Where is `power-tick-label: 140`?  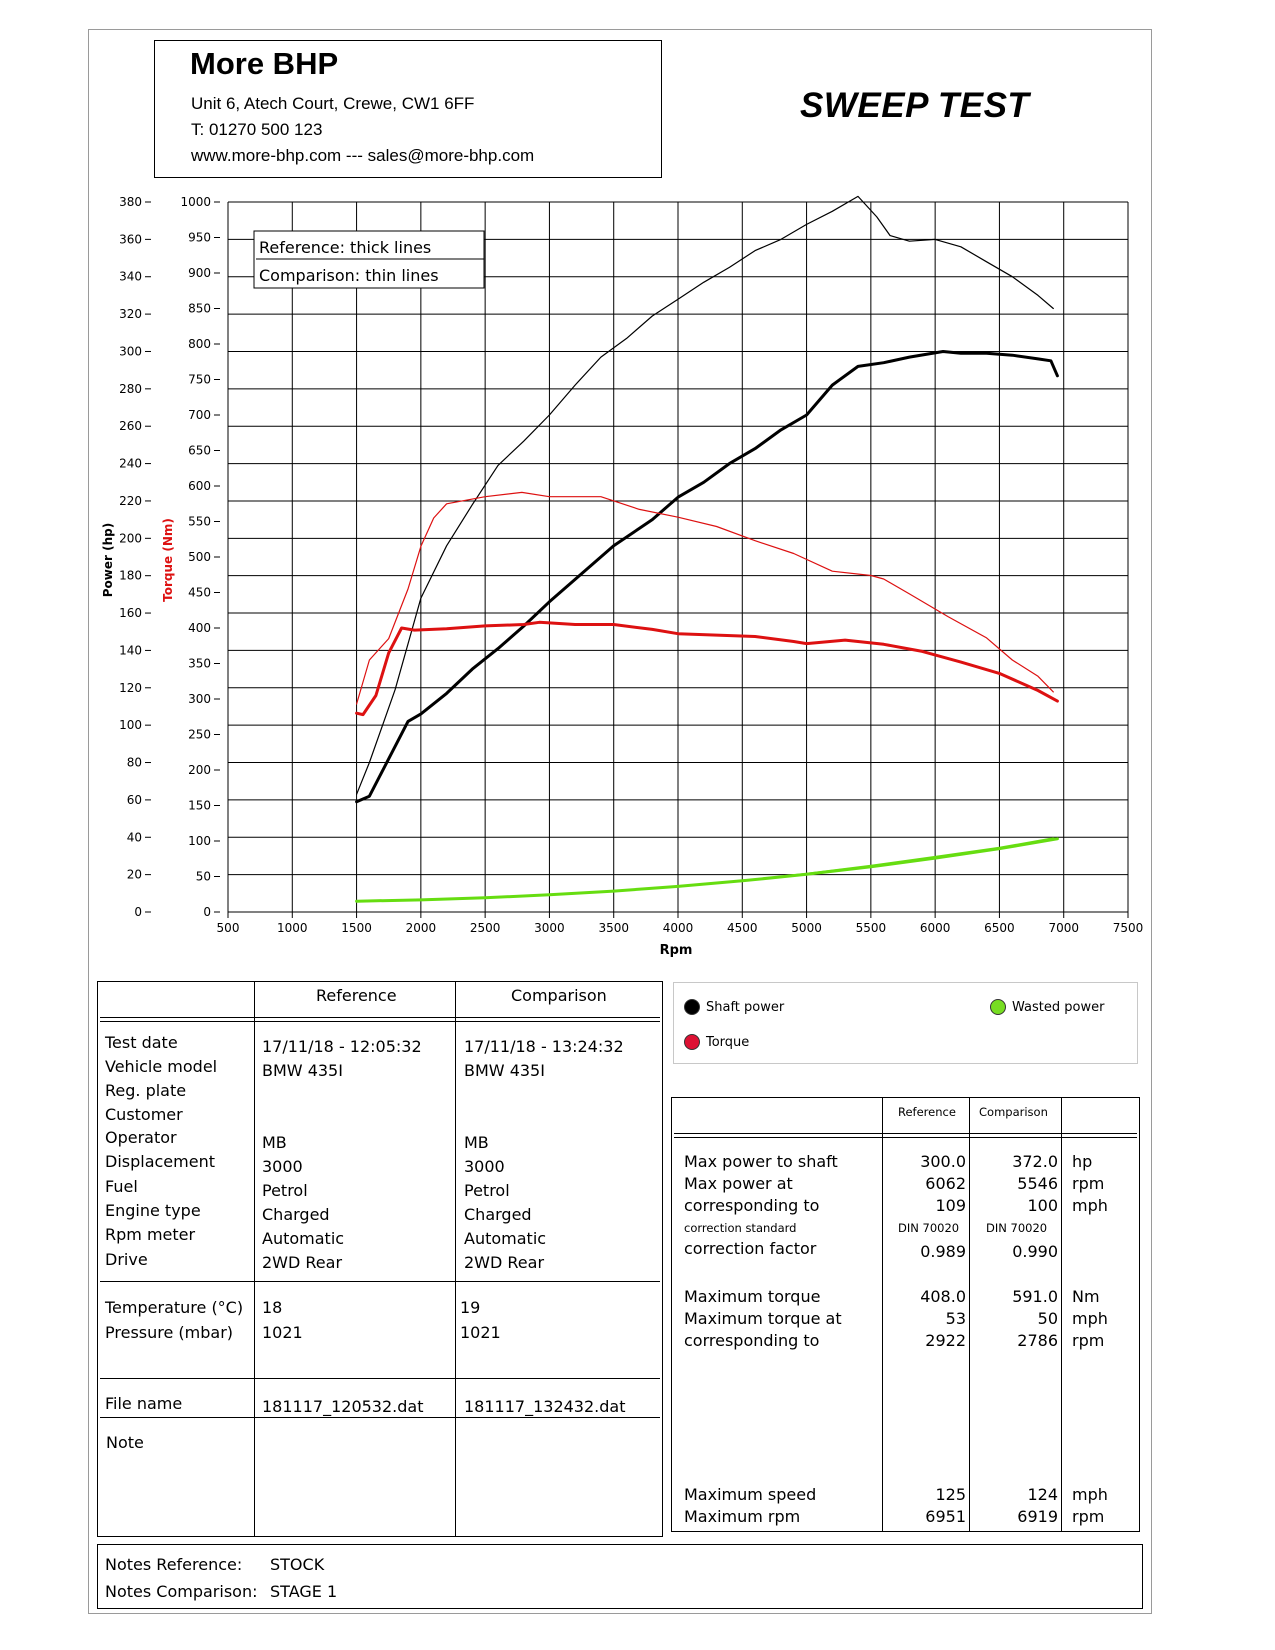
power-tick-label: 140 is located at coordinates (130, 650).